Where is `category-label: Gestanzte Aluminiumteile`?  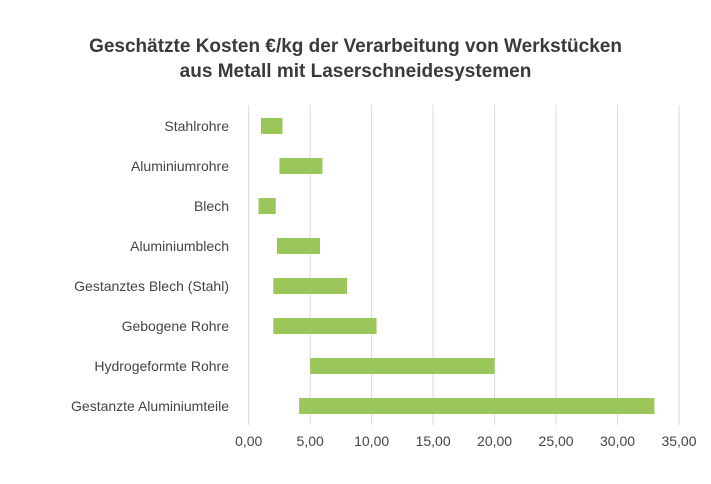
category-label: Gestanzte Aluminiumteile is located at coordinates (150, 406).